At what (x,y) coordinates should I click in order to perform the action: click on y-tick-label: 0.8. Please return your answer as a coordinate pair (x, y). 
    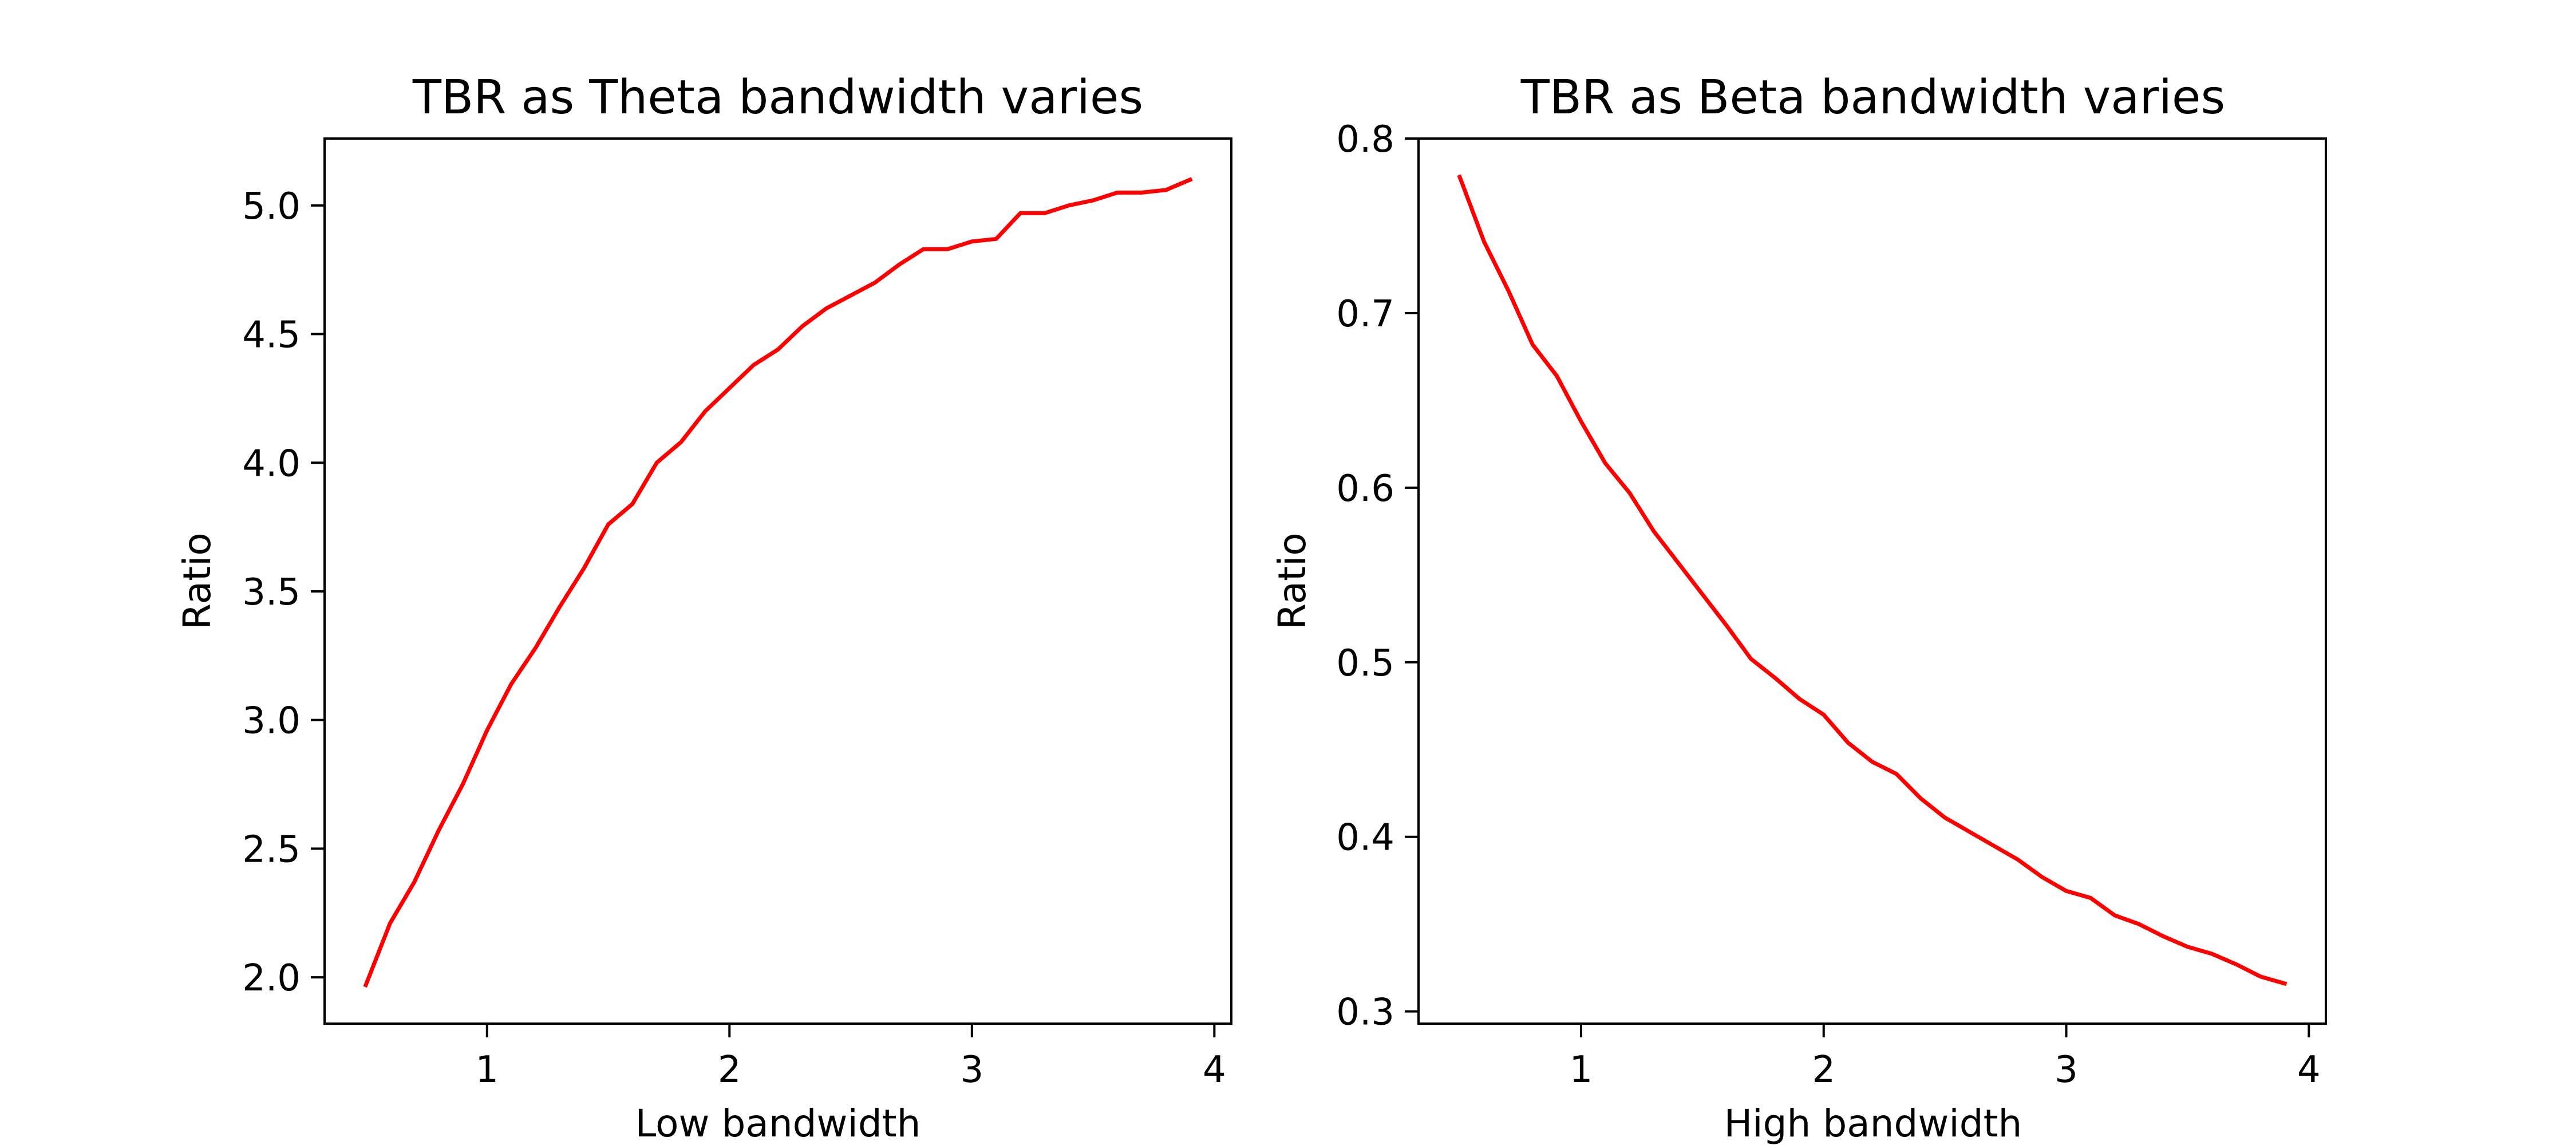
    Looking at the image, I should click on (1365, 140).